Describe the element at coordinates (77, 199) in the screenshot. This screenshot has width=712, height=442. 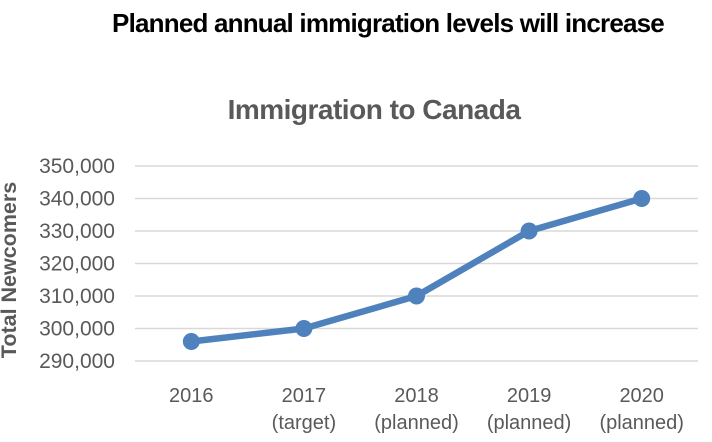
I see `y-tick-label: 340,000` at that location.